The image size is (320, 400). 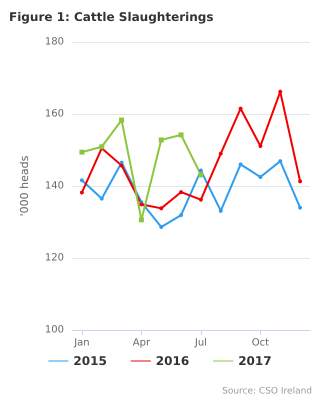 What do you see at coordinates (141, 343) in the screenshot?
I see `x-tick-label: Apr` at bounding box center [141, 343].